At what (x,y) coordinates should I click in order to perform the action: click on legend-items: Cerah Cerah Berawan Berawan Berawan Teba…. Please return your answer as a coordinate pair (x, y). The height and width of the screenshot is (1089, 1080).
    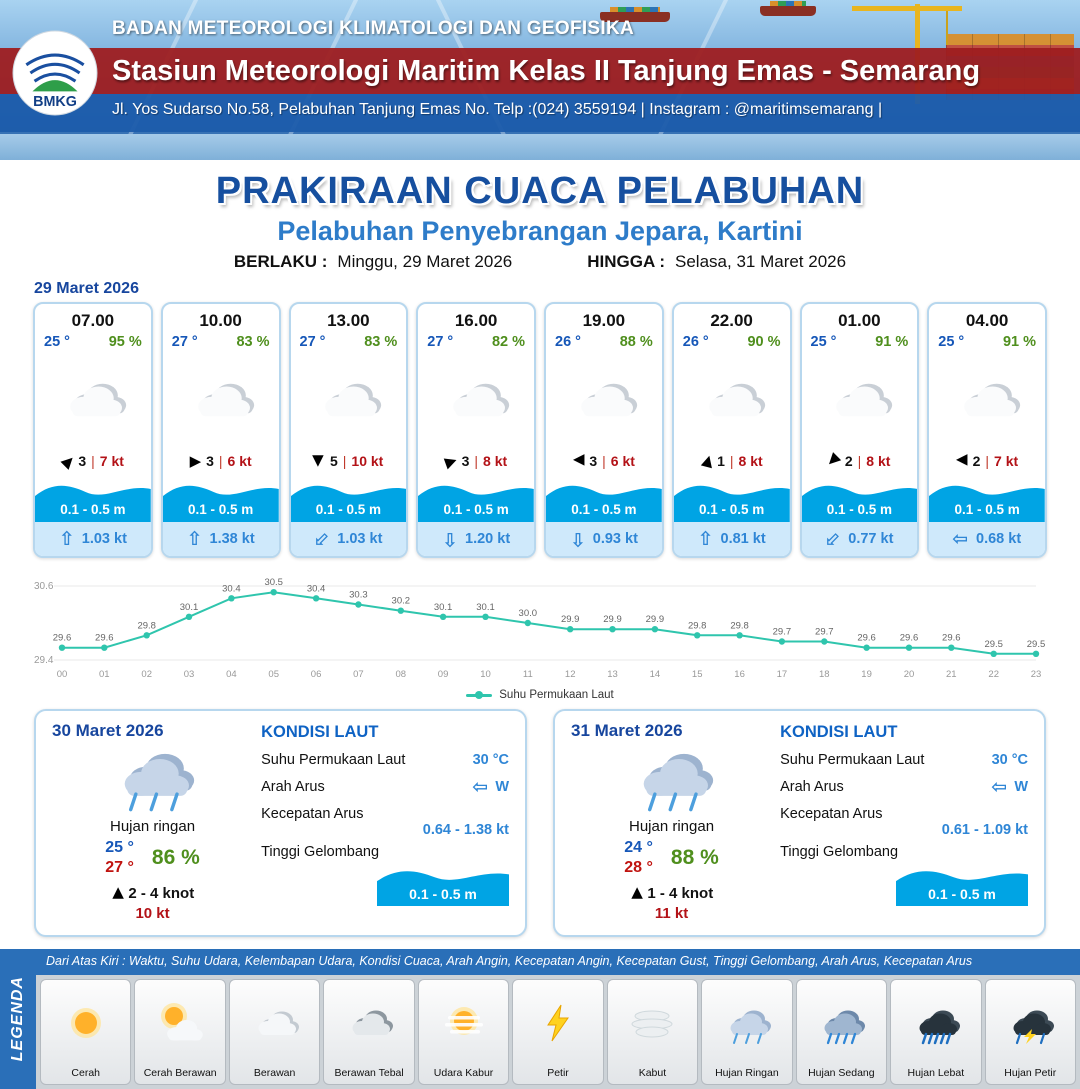
    Looking at the image, I should click on (558, 1032).